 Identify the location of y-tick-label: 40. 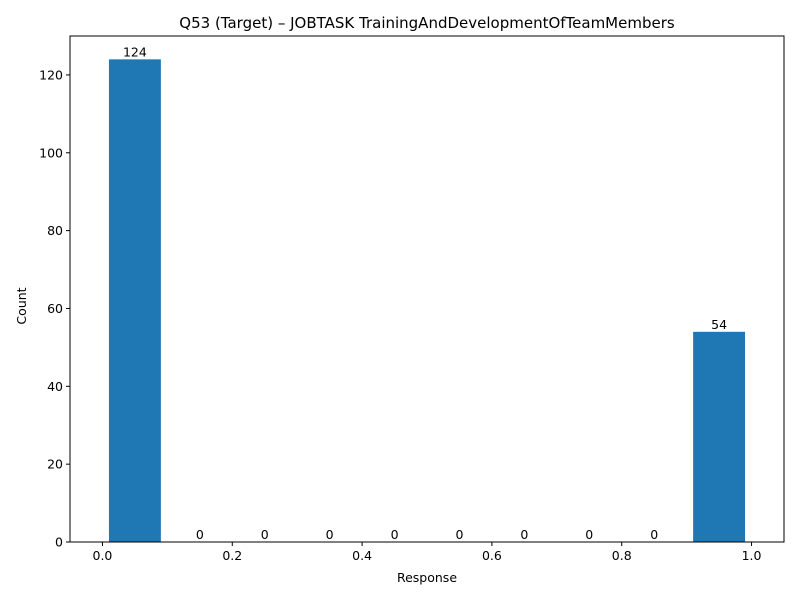
(55, 386).